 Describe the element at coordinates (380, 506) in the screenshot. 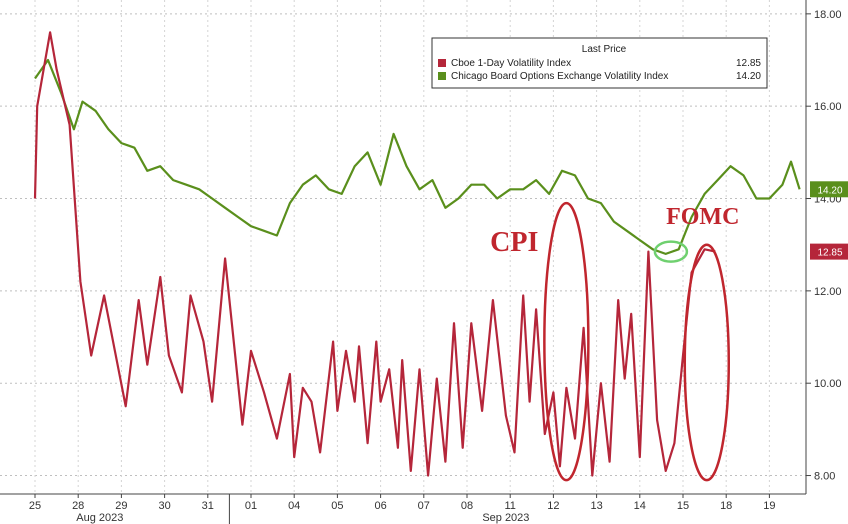

I see `x-tick-label: 06` at that location.